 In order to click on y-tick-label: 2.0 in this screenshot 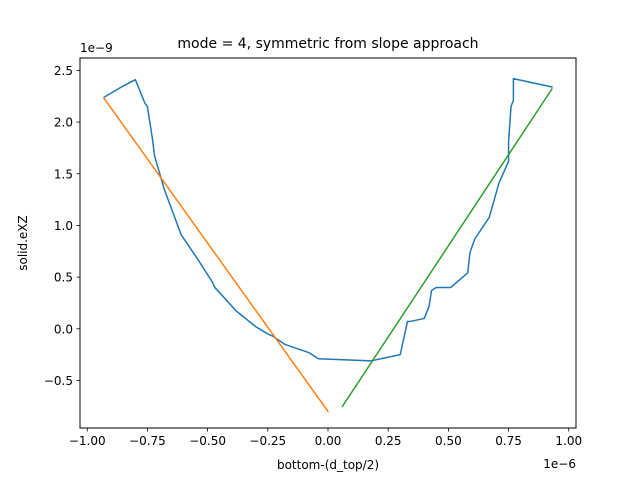, I will do `click(63, 123)`.